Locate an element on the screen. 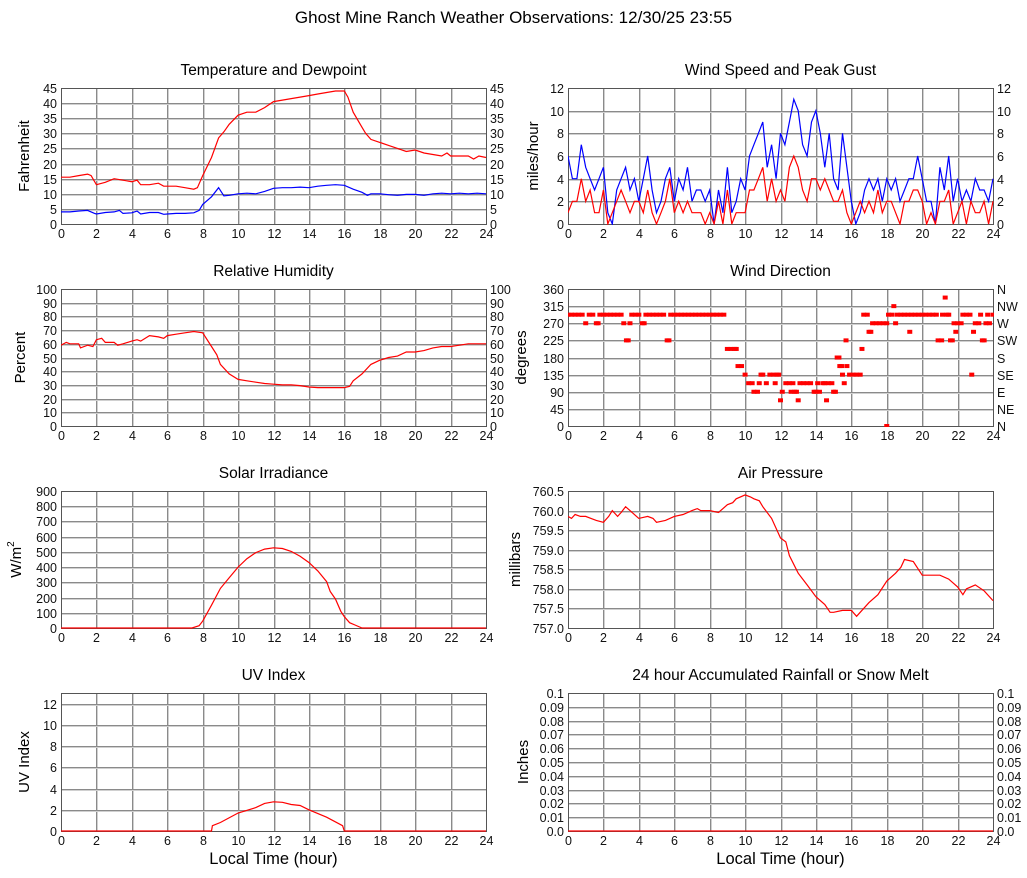 The height and width of the screenshot is (878, 1027). x-tick-label: 0 is located at coordinates (61, 436).